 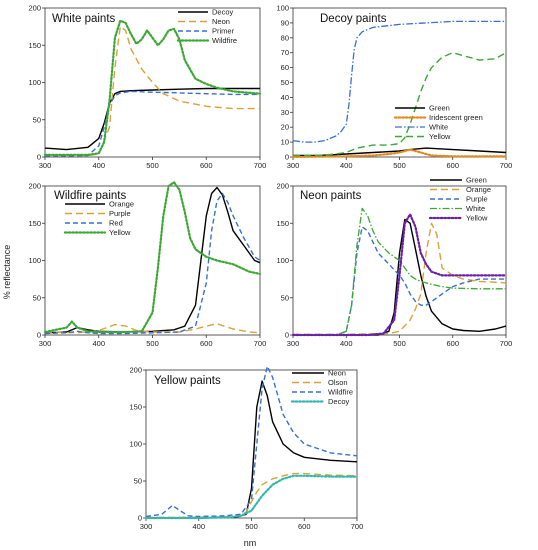 What do you see at coordinates (285, 22) in the screenshot?
I see `y-tick-label: 90` at bounding box center [285, 22].